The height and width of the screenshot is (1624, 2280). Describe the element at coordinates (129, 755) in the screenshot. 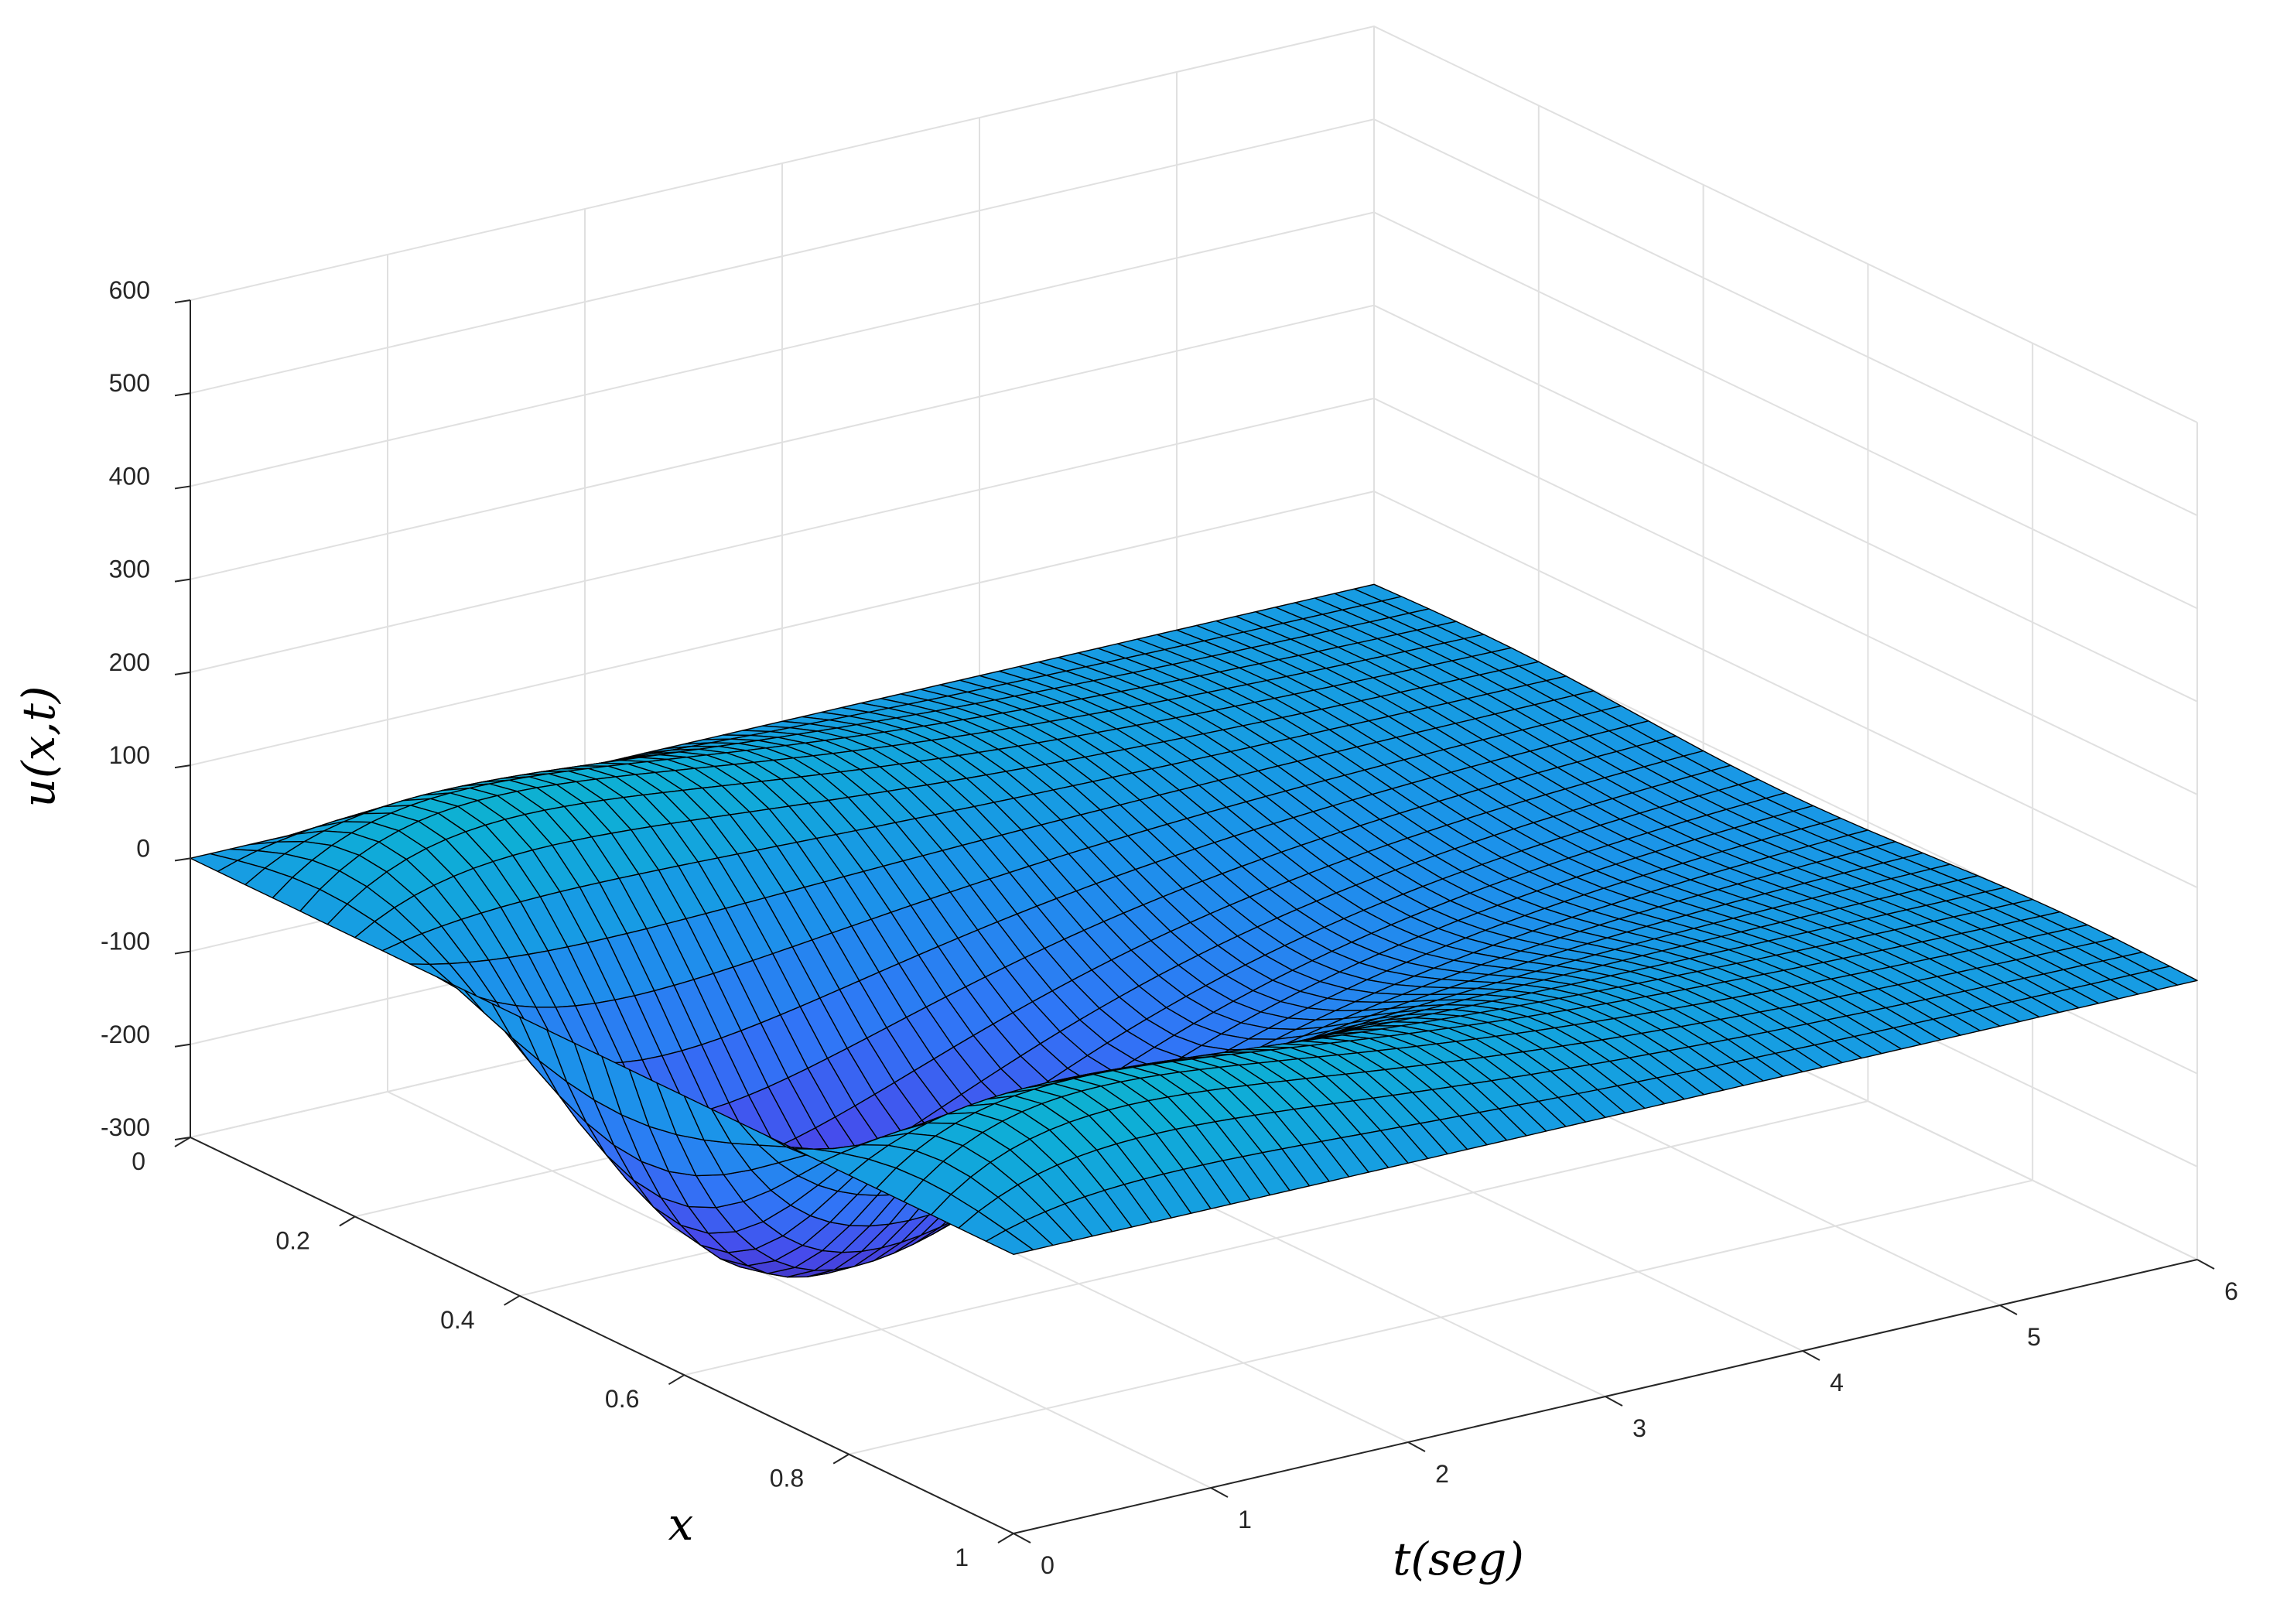

I see `z-tick-label: 100` at that location.